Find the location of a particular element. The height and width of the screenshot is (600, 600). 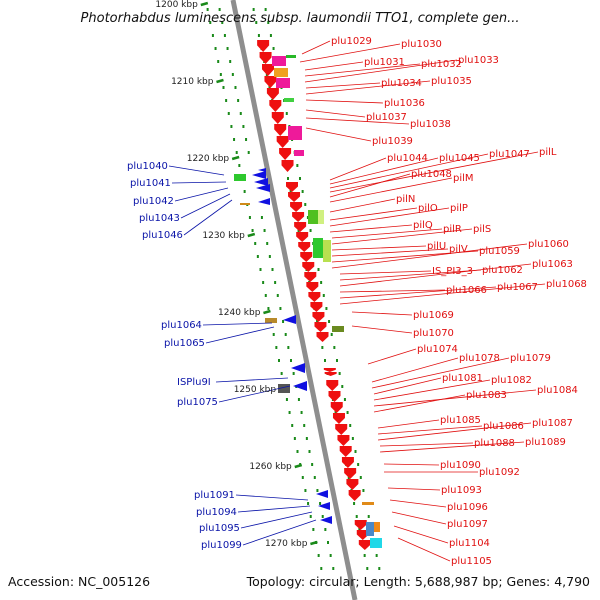

gene-label: pilN is located at coordinates (405, 199).